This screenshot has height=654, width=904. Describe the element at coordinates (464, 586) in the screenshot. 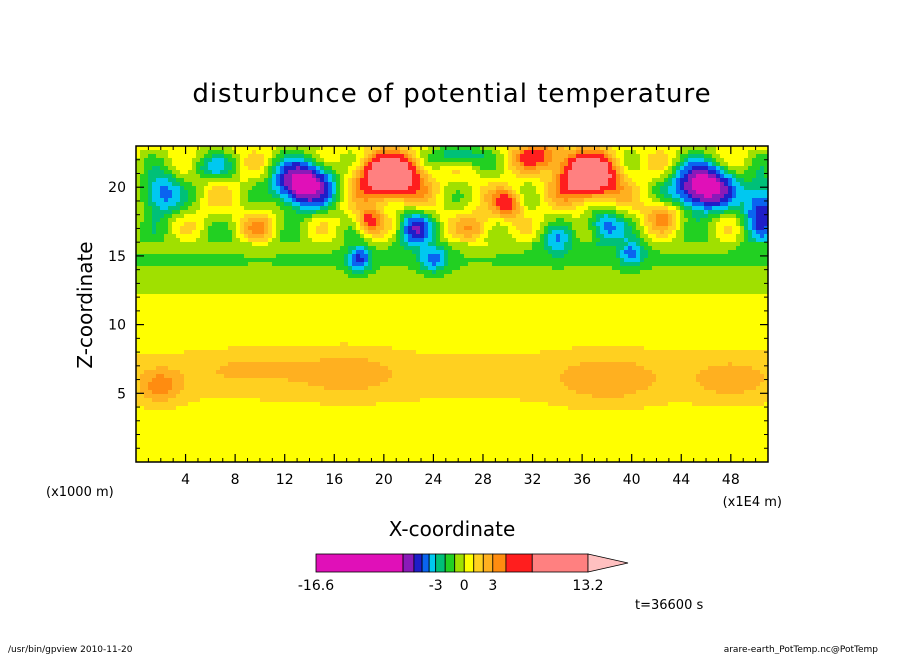

I see `colorbar-label: 0` at that location.